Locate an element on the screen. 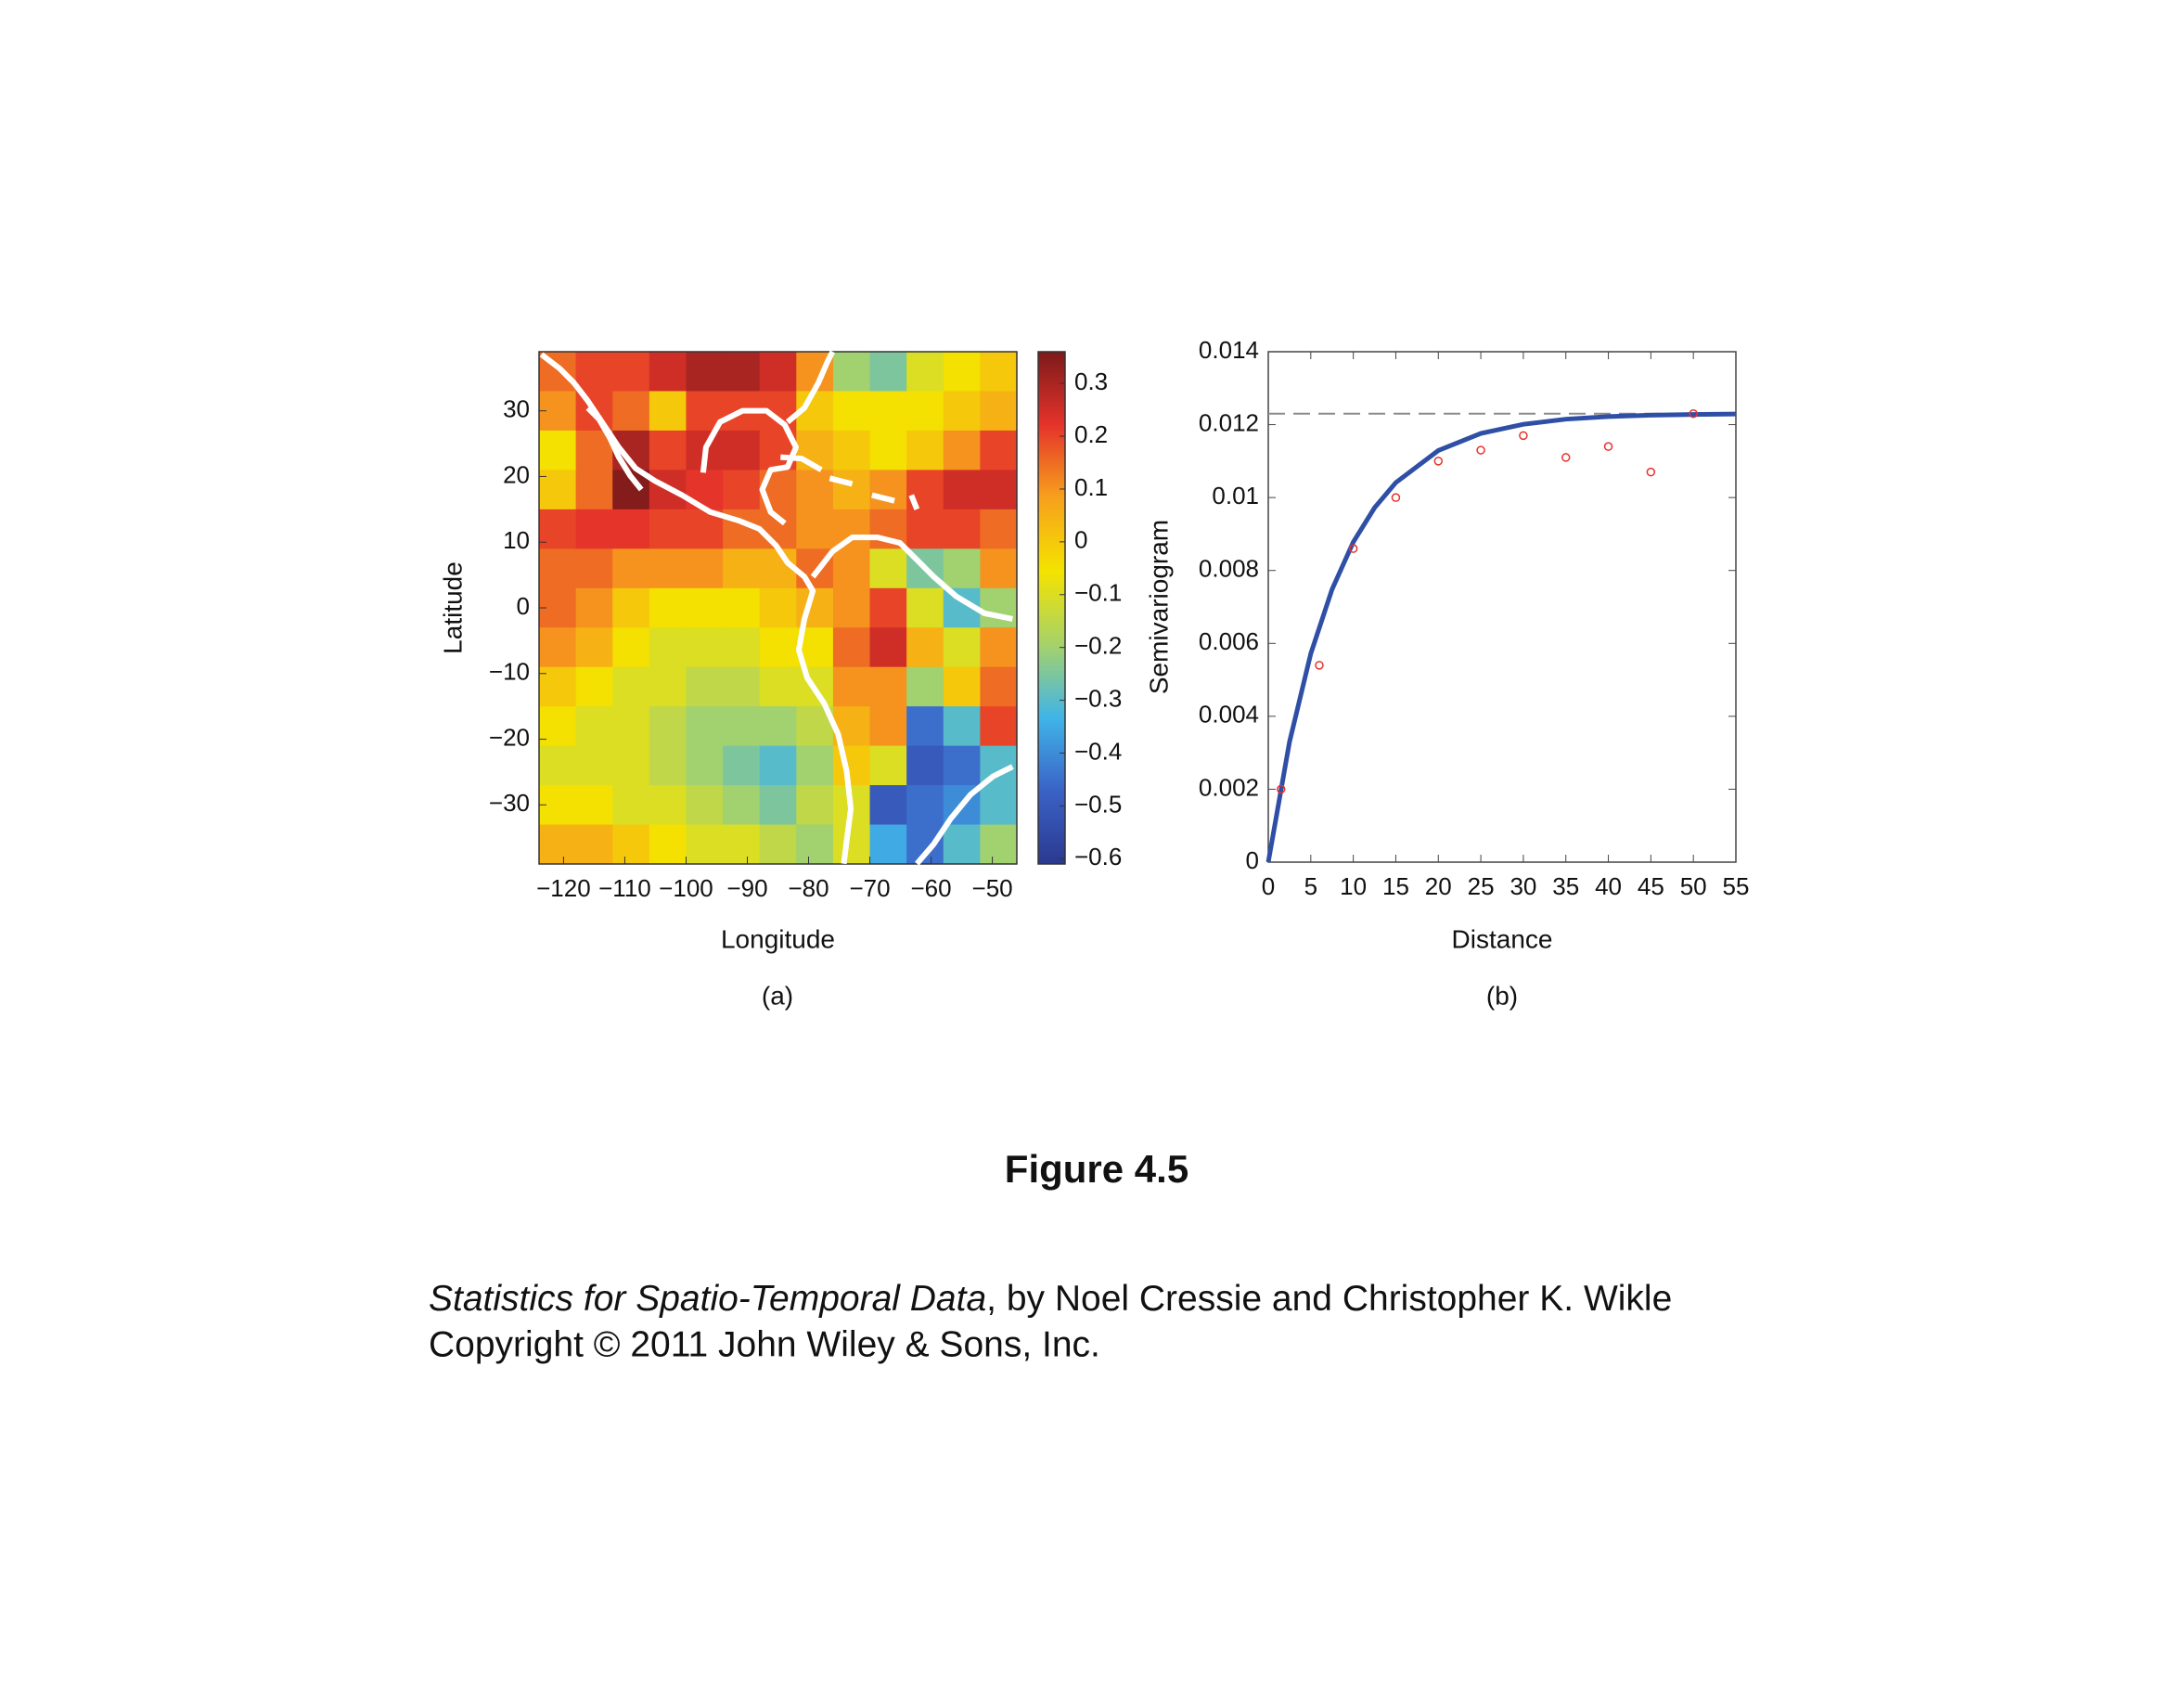 Image resolution: width=2184 pixels, height=1689 pixels. x-tick-label: 50 is located at coordinates (1693, 886).